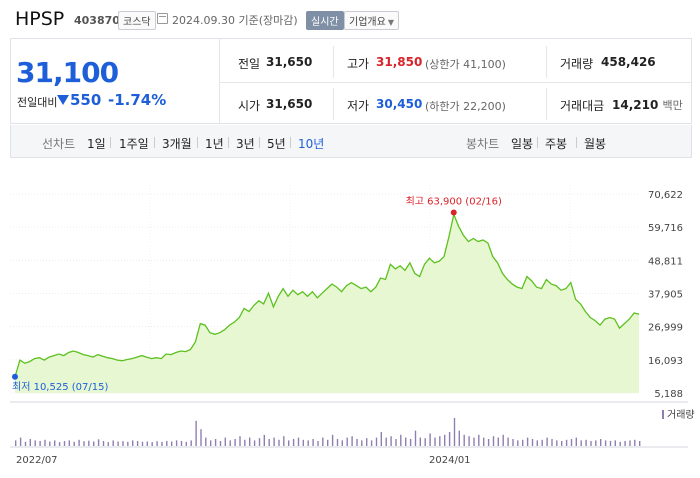 This screenshot has width=700, height=478. Describe the element at coordinates (483, 144) in the screenshot. I see `candle-chart-label: 봉차트` at that location.